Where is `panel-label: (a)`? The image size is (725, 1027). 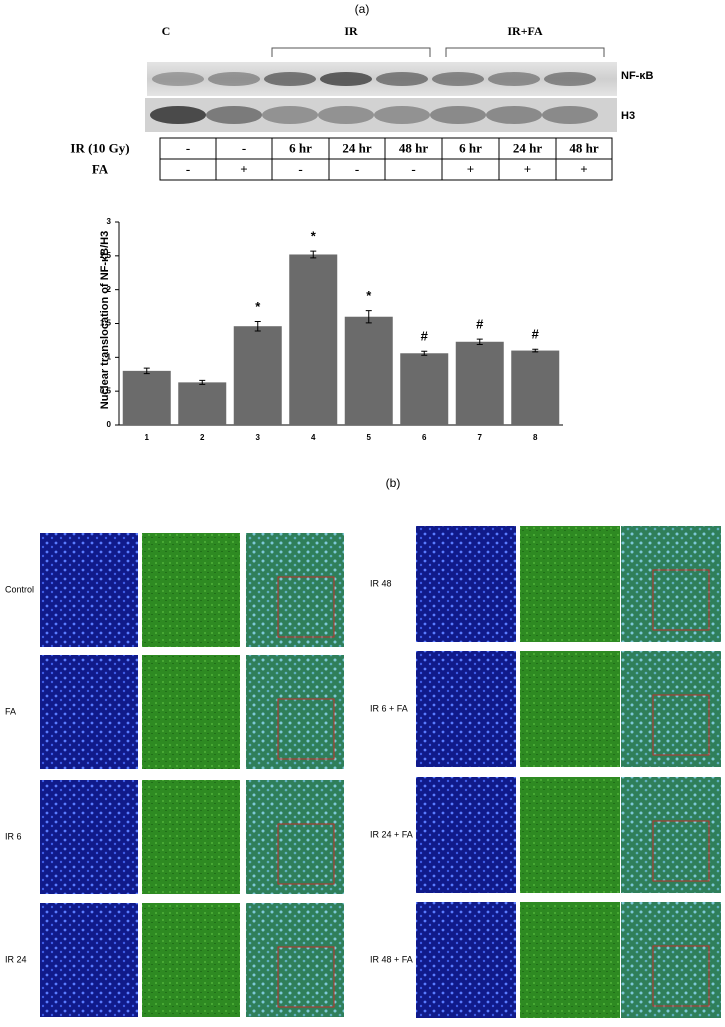 panel-label: (a) is located at coordinates (362, 9).